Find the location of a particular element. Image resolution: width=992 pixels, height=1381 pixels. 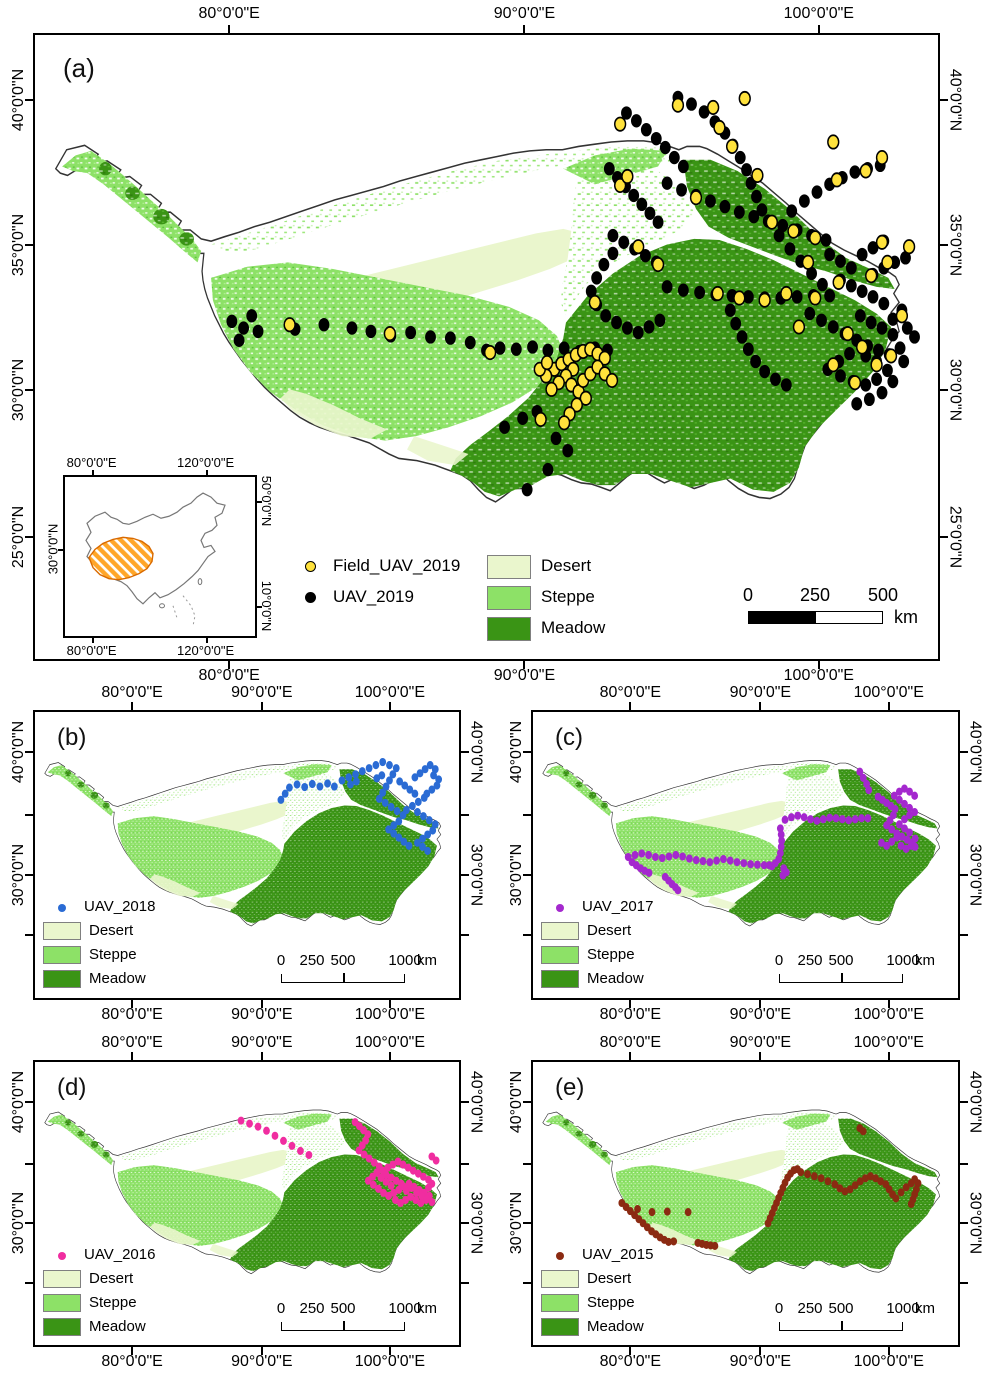

legend-label-steppe: Steppe is located at coordinates (113, 1302).